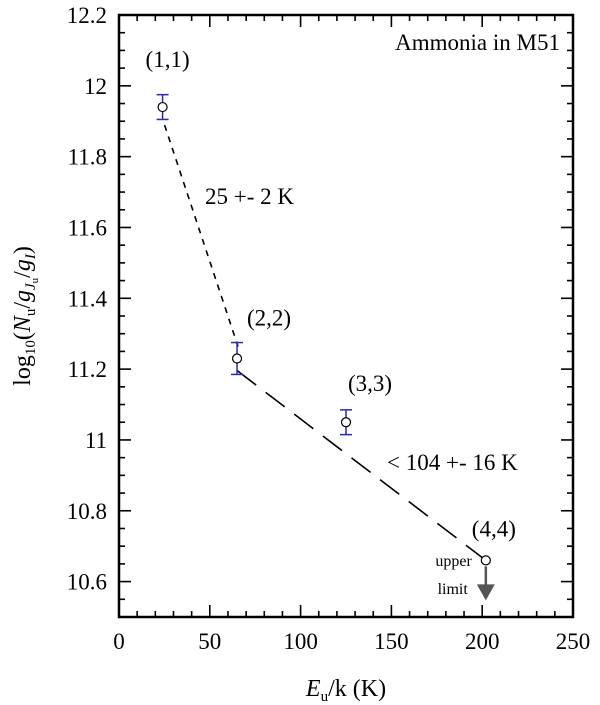 The width and height of the screenshot is (600, 705). What do you see at coordinates (35, 280) in the screenshot?
I see `ylabel-g1-subsub: u` at bounding box center [35, 280].